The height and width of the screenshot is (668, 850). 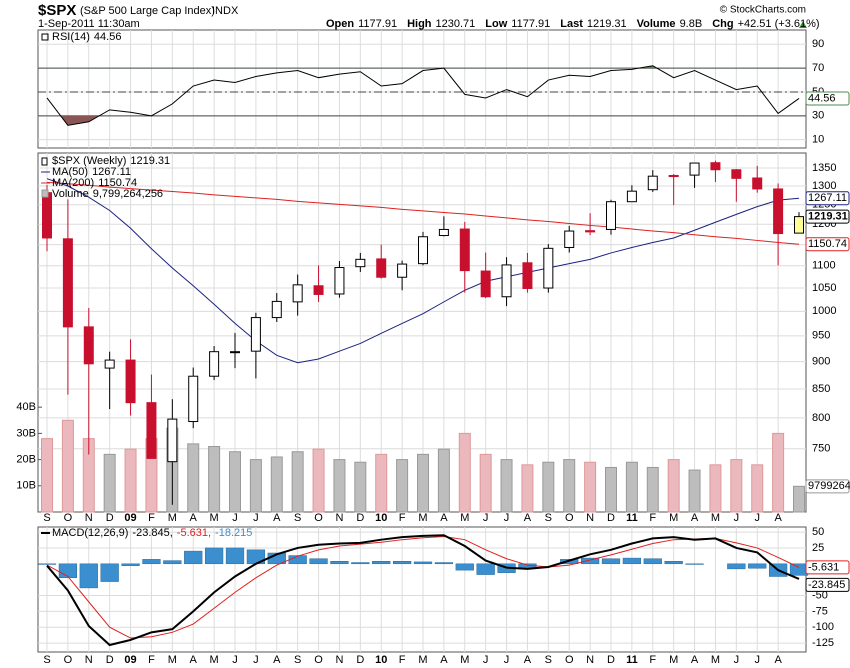 I want to click on copyright: © StockCharts.com, so click(x=763, y=10).